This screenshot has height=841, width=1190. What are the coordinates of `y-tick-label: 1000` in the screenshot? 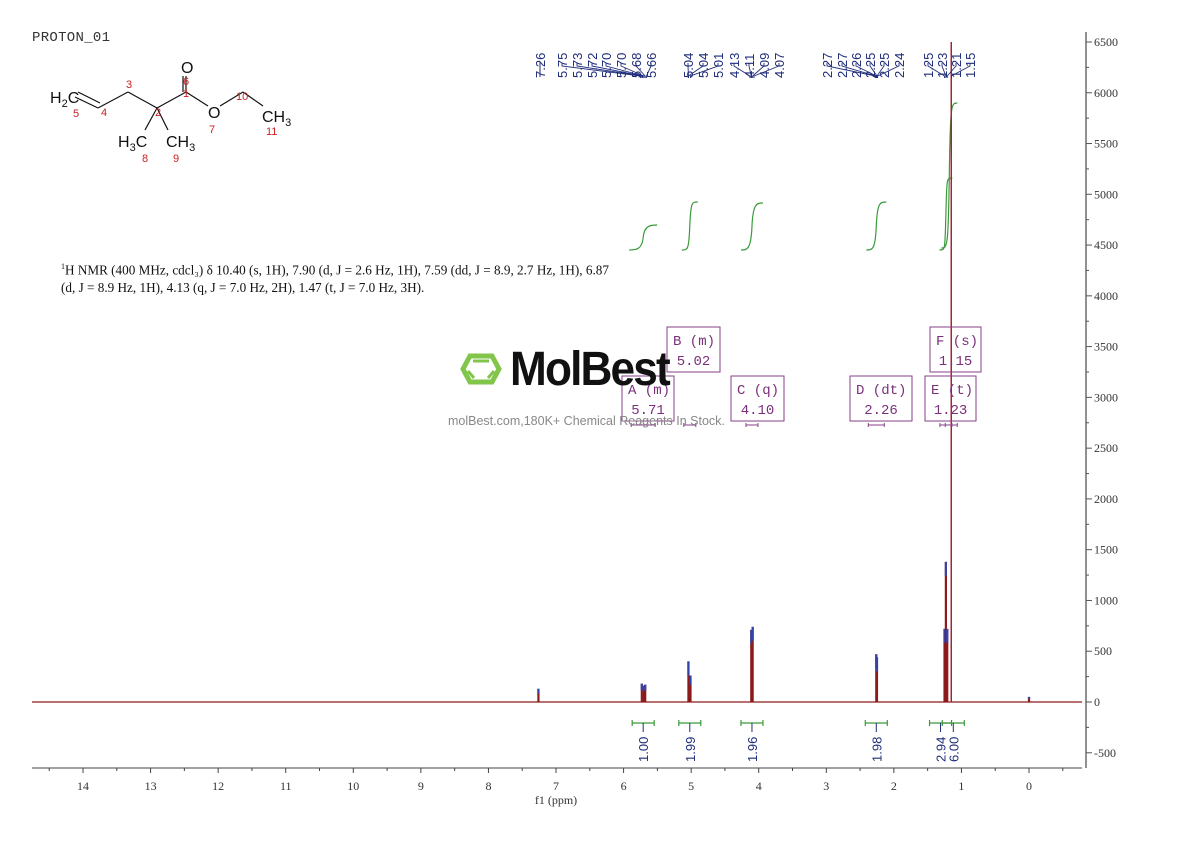 It's located at (1106, 600).